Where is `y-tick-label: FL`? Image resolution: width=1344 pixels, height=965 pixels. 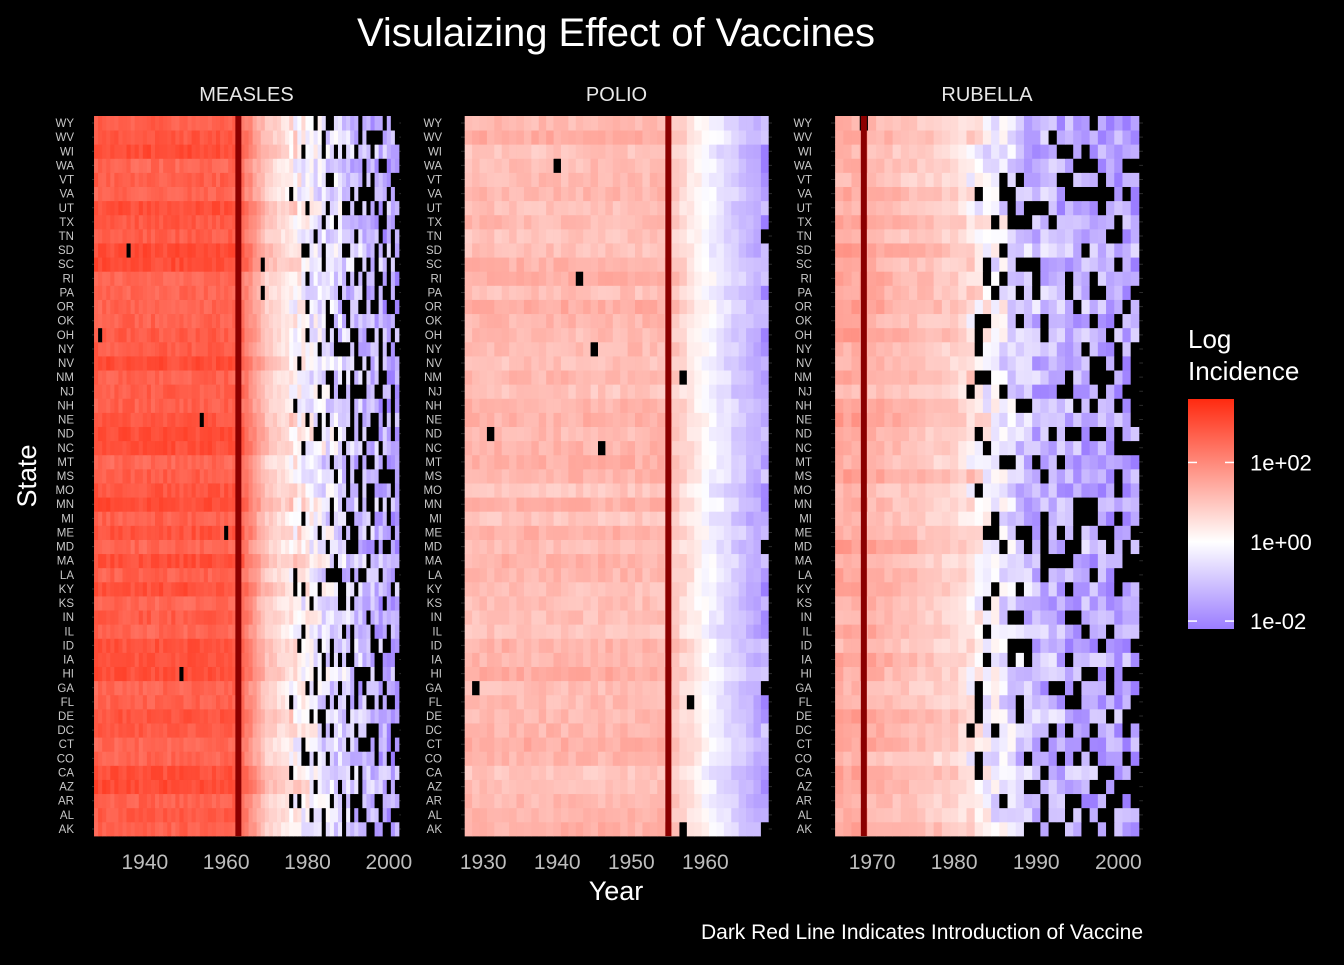
y-tick-label: FL is located at coordinates (68, 703).